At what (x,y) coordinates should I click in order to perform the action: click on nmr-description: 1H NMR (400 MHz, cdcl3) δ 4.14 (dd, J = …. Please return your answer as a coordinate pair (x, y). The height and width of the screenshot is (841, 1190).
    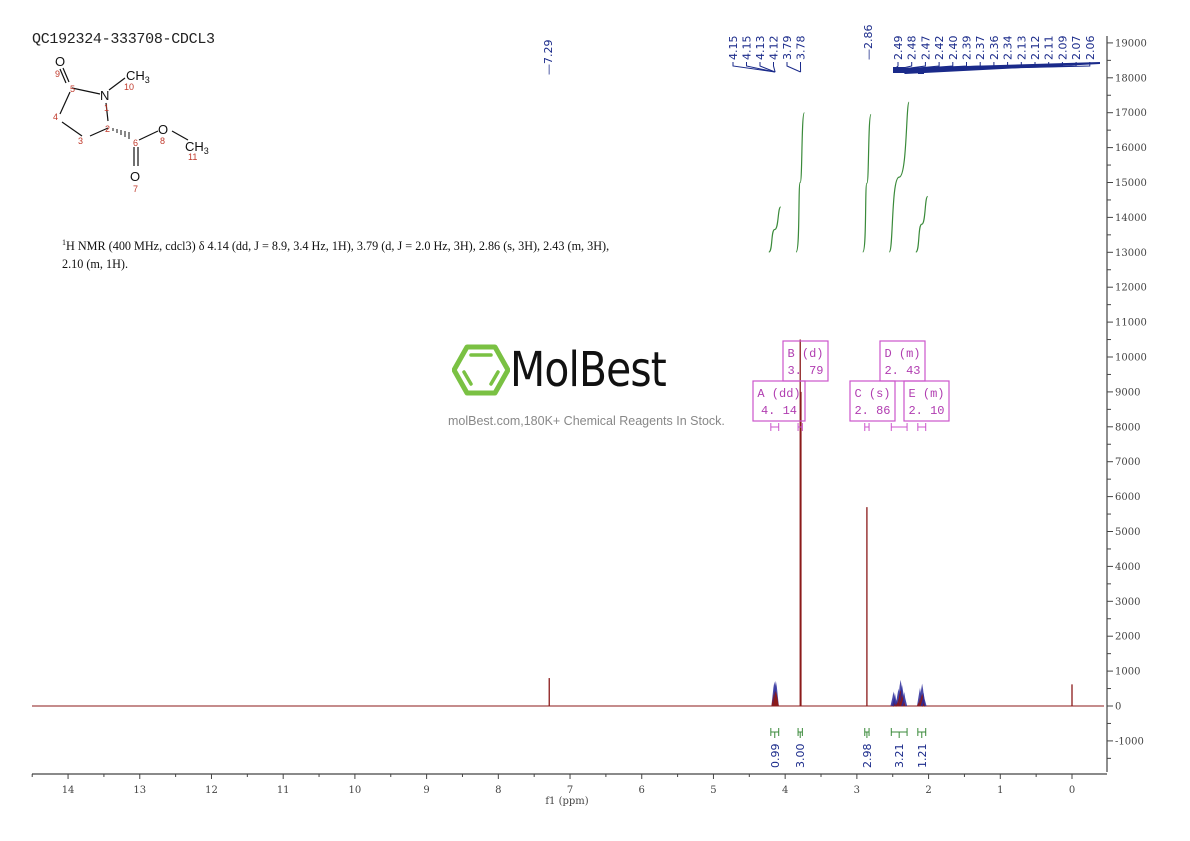
    Looking at the image, I should click on (336, 255).